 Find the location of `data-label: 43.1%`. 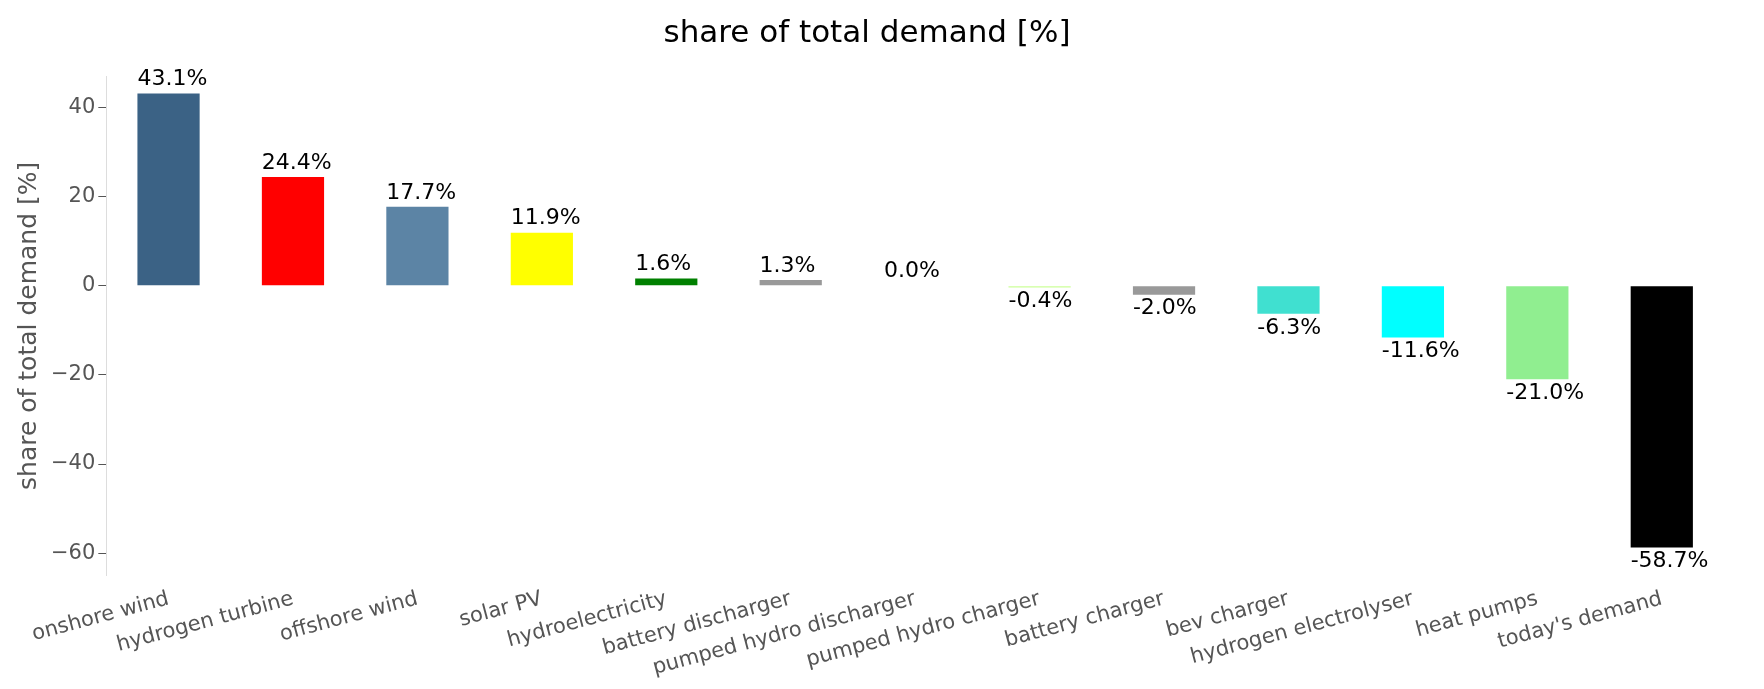

data-label: 43.1% is located at coordinates (172, 78).